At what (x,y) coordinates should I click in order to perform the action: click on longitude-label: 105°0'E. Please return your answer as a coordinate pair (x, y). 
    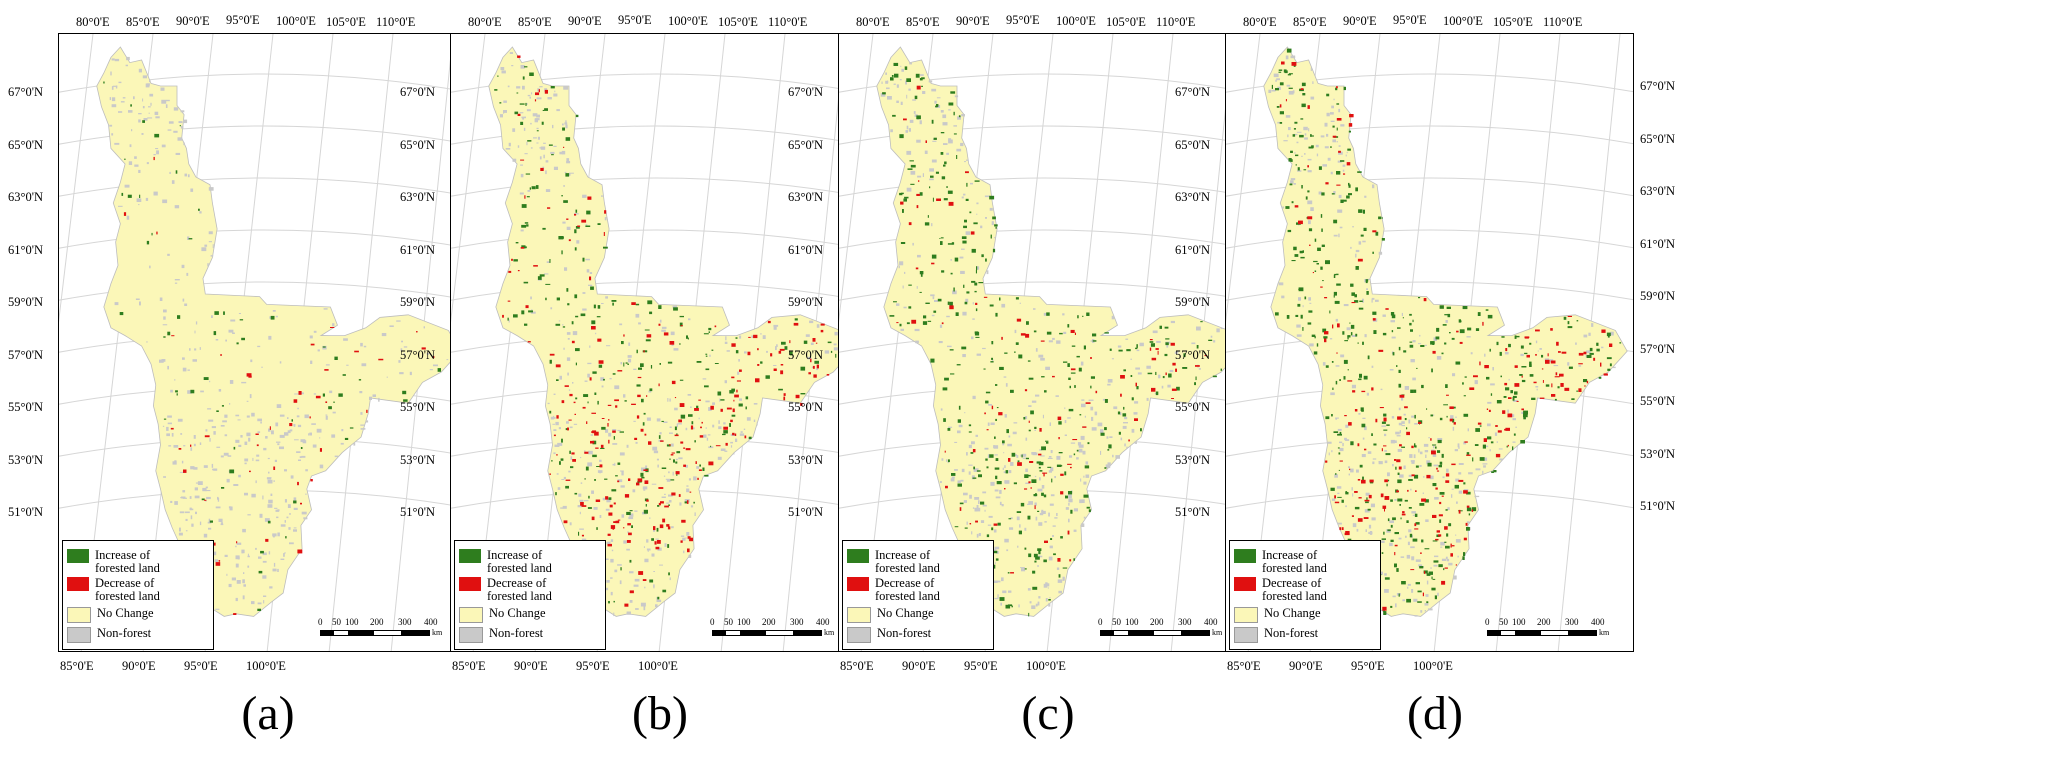
    Looking at the image, I should click on (346, 21).